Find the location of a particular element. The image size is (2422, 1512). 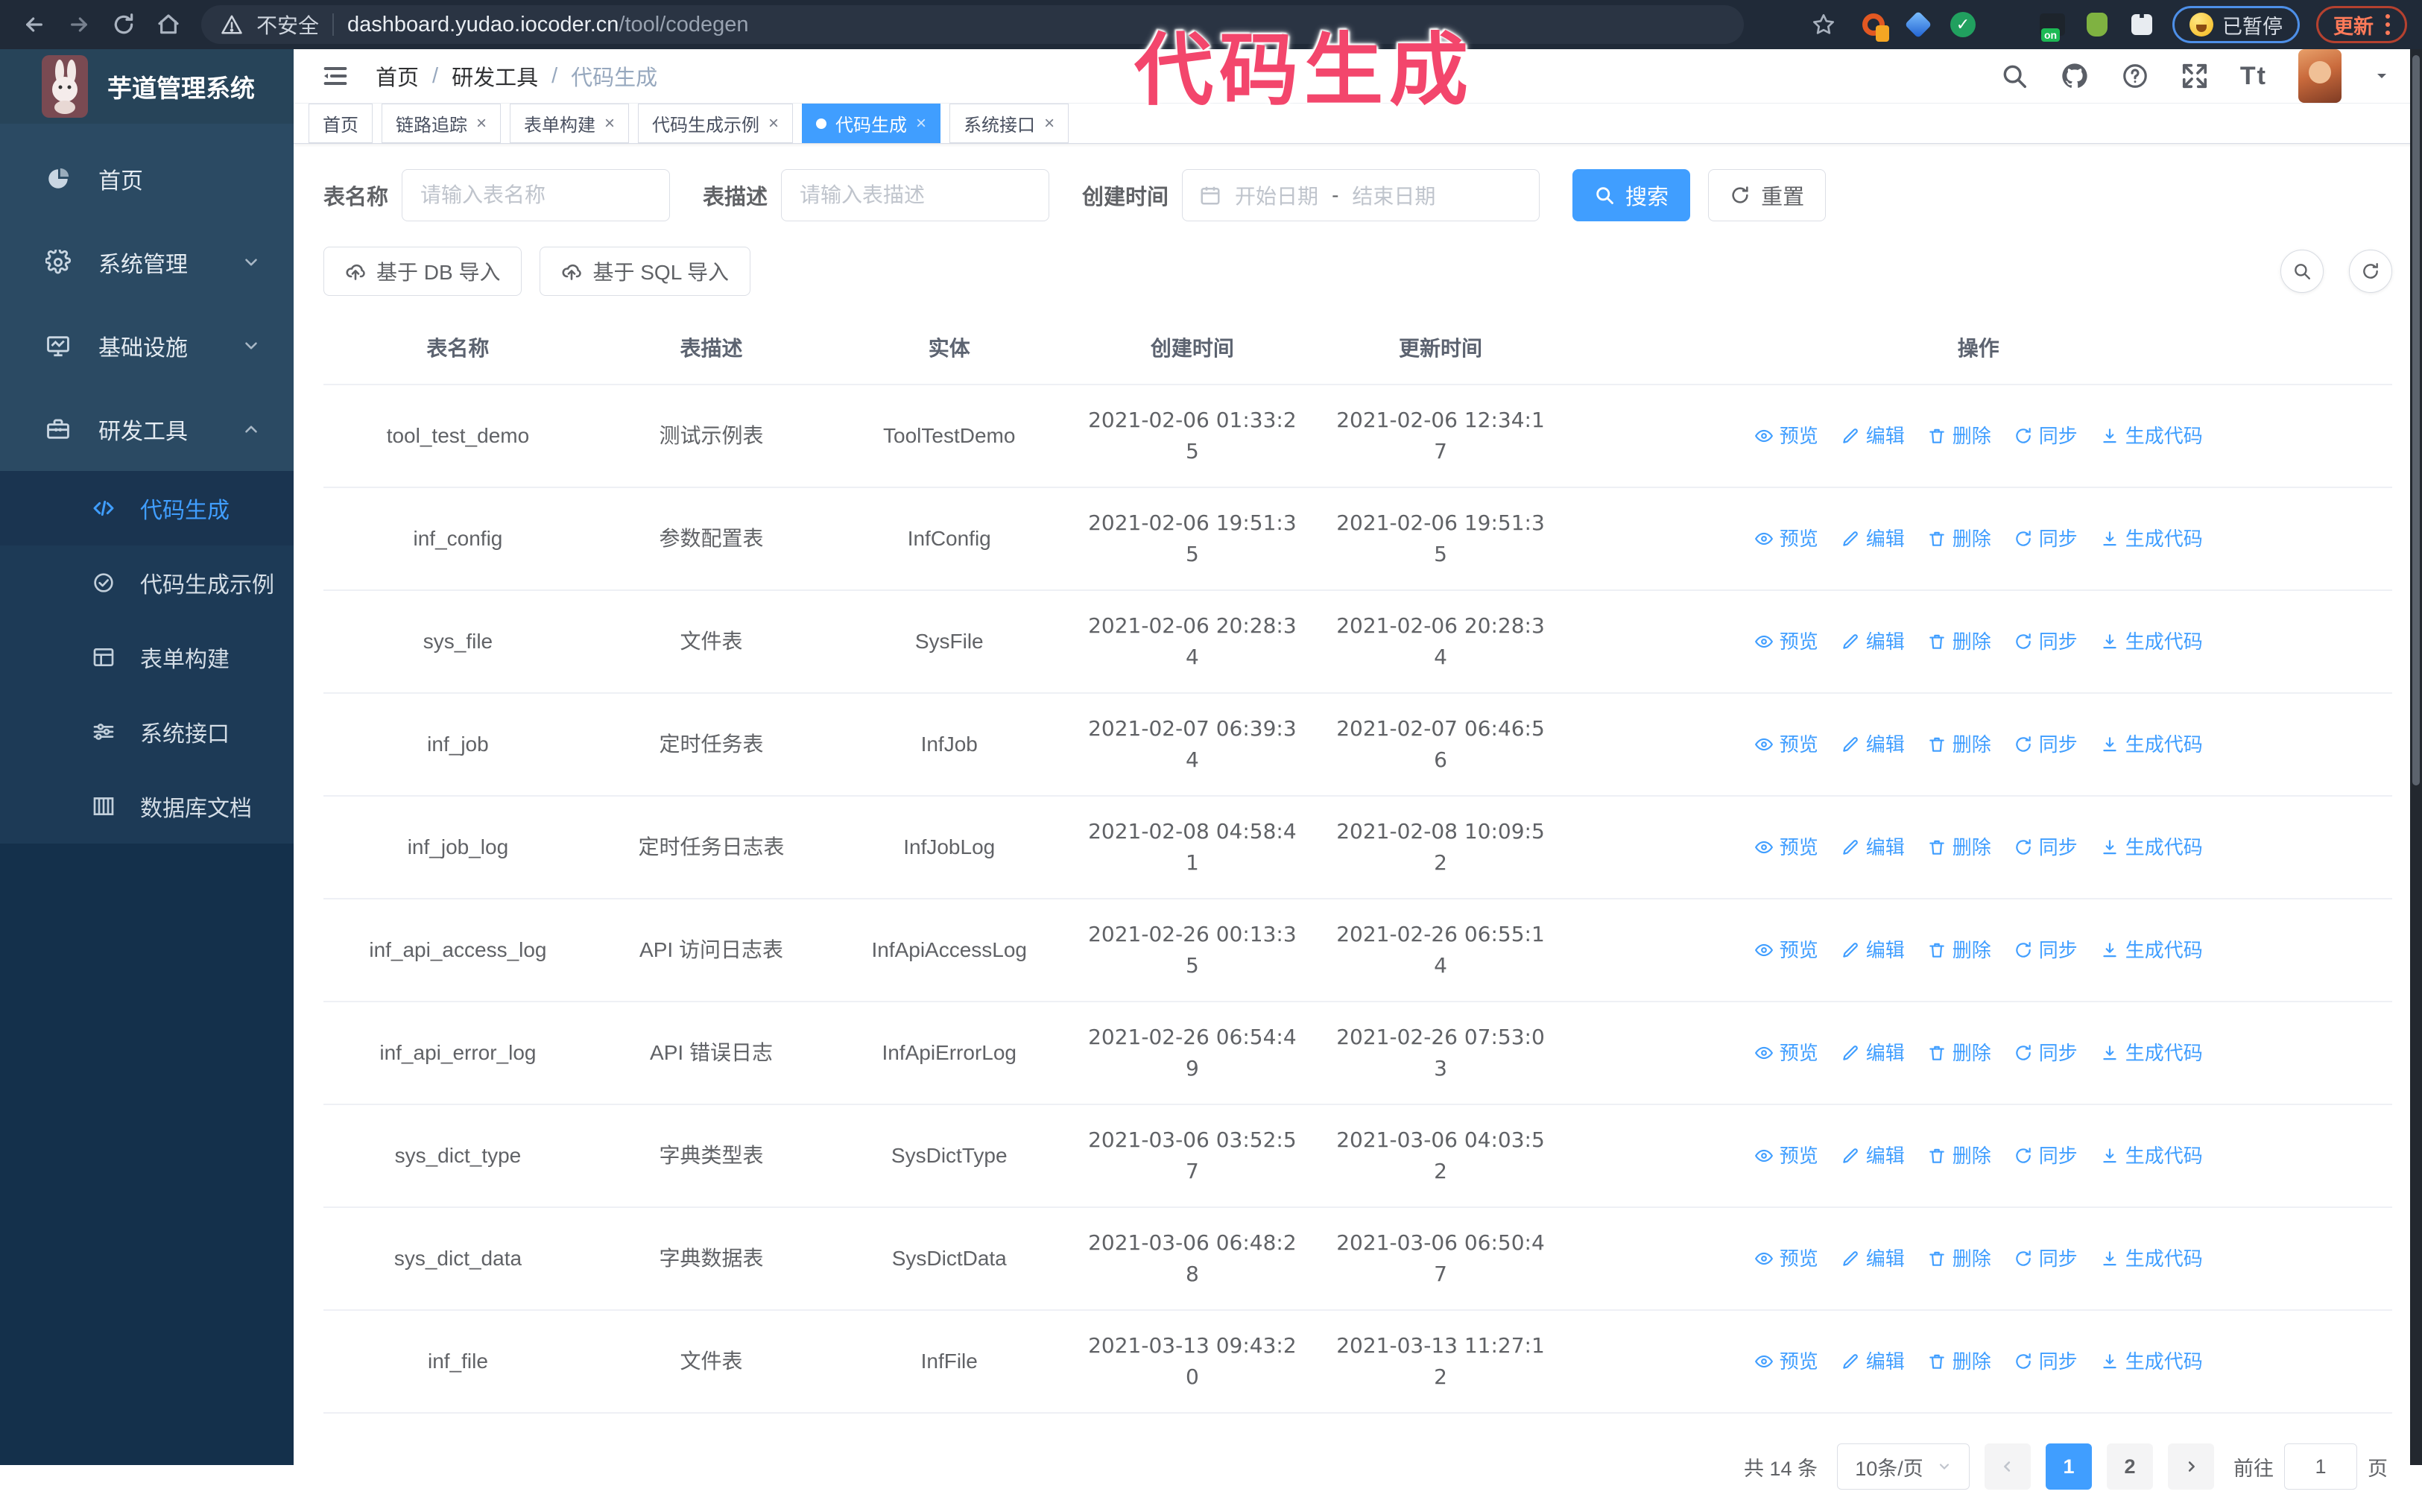

tab-链路追踪: 链路追踪 × is located at coordinates (442, 123).